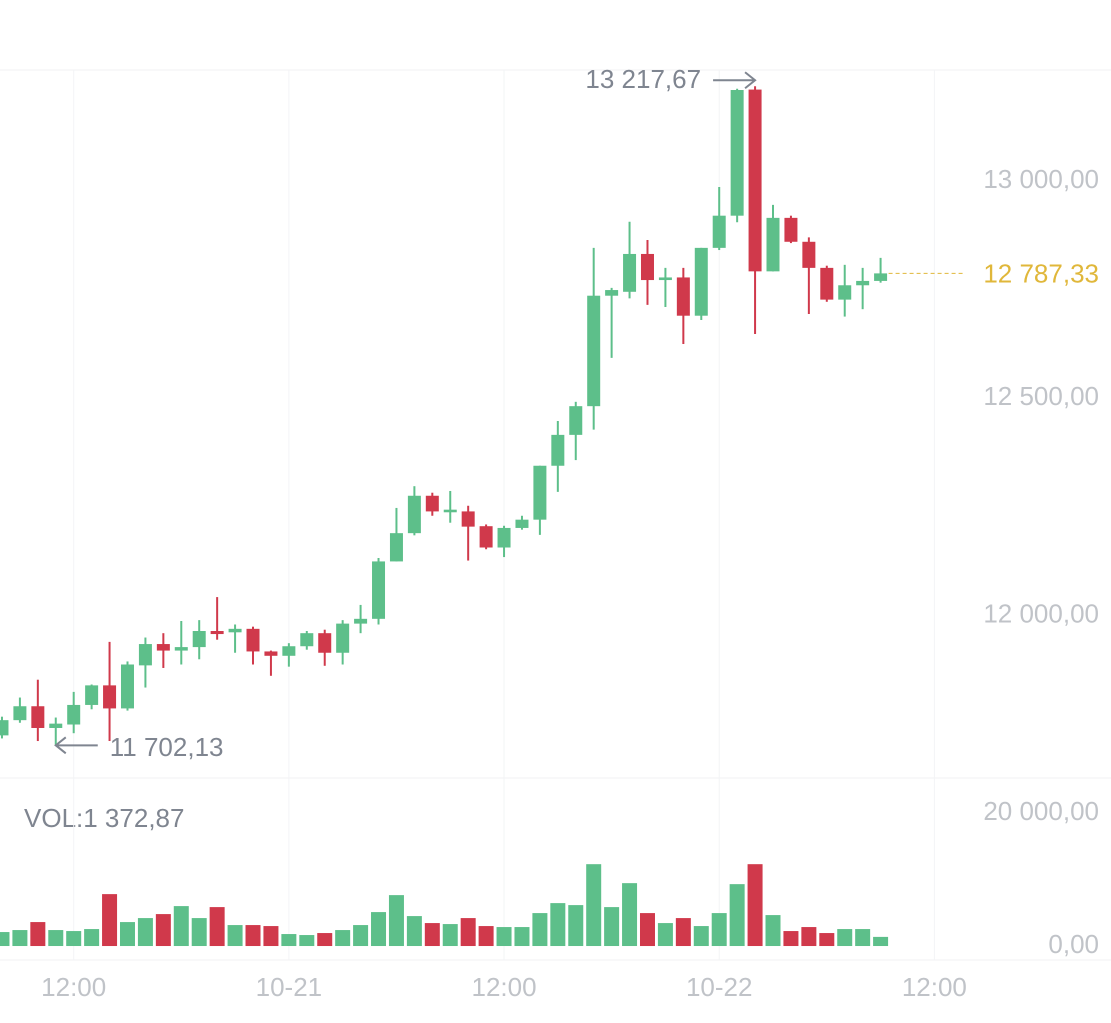  I want to click on volume-label: VOL:1 372,87, so click(104, 818).